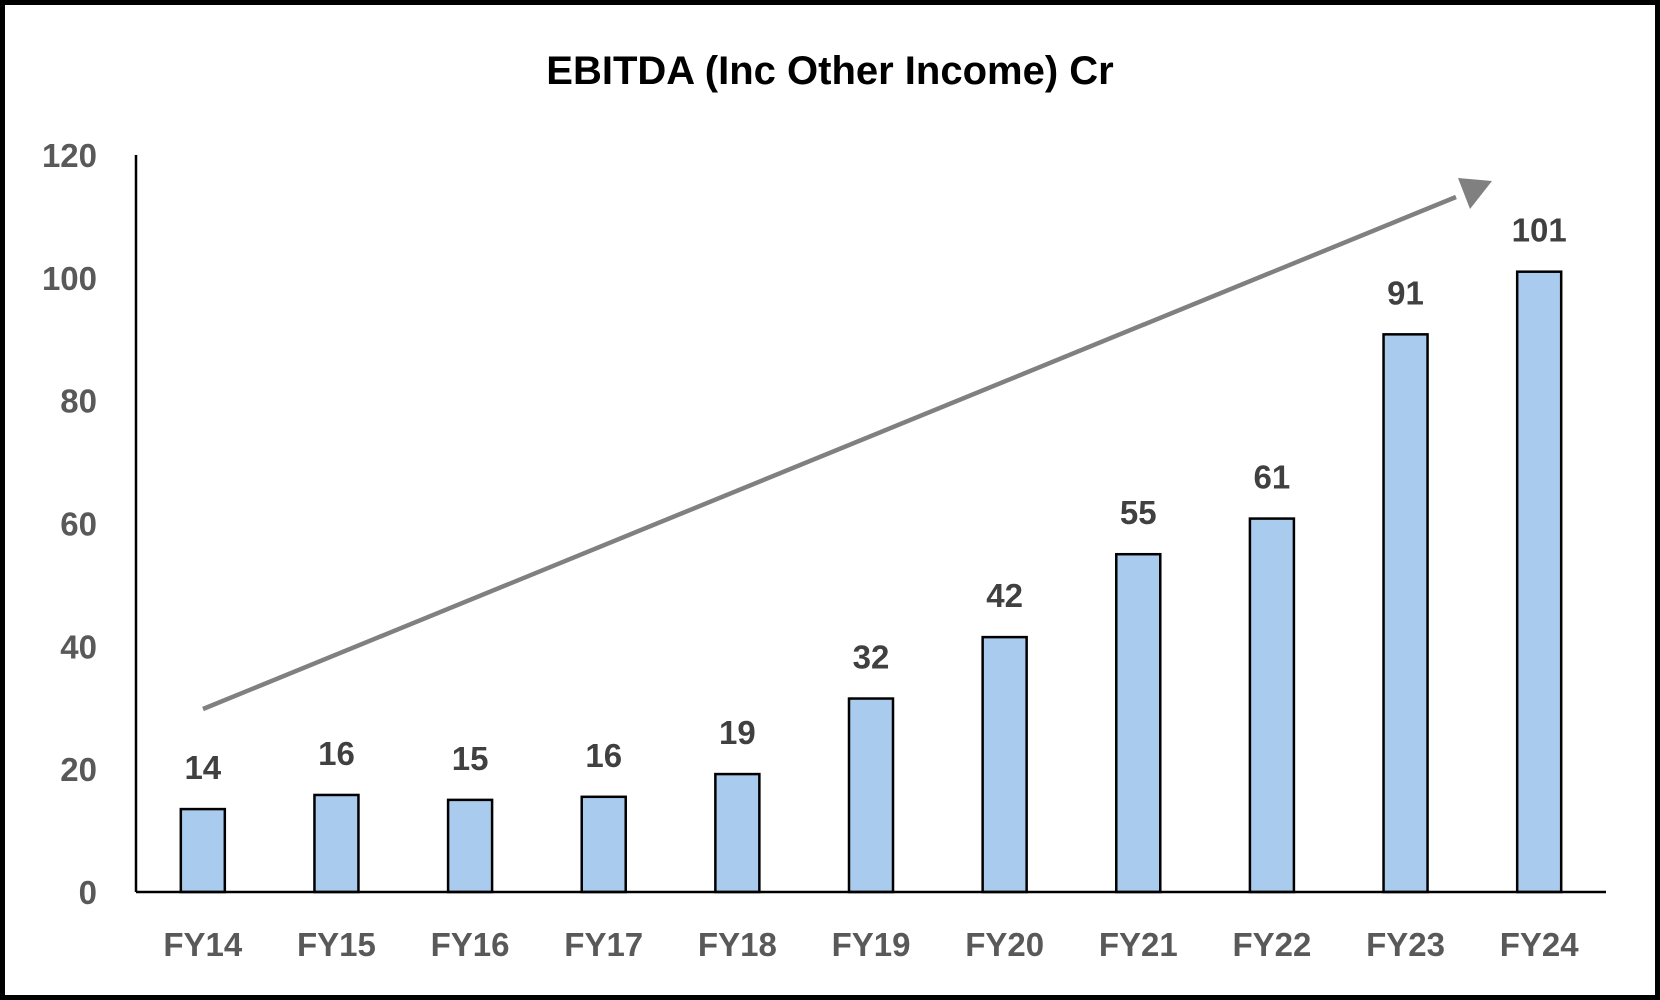 The image size is (1660, 1000). I want to click on data-label: 14, so click(202, 767).